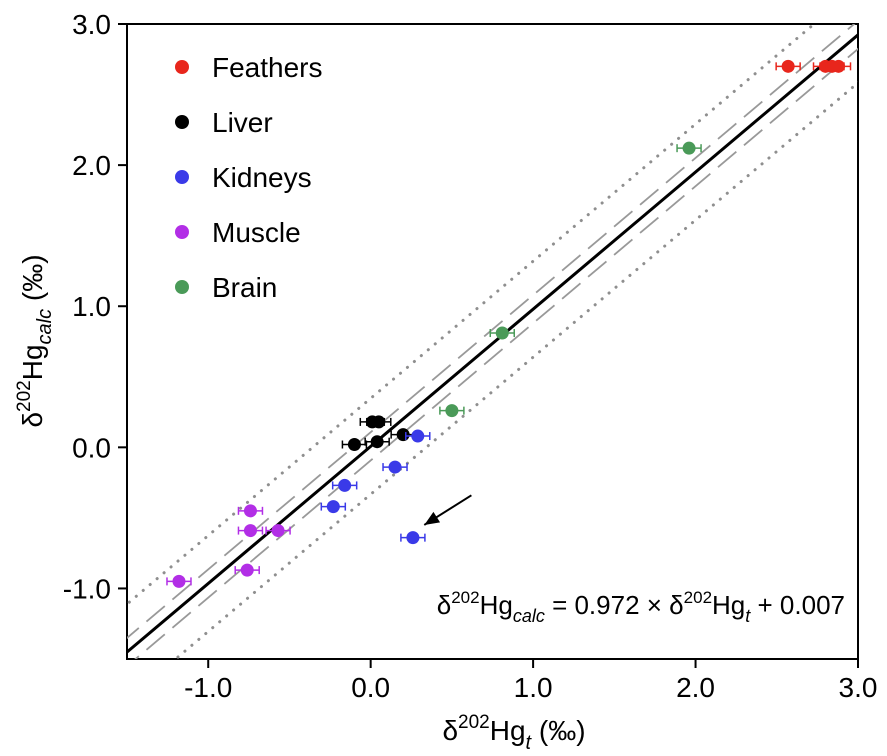  What do you see at coordinates (267, 67) in the screenshot?
I see `legend-label-feathers: Feathers` at bounding box center [267, 67].